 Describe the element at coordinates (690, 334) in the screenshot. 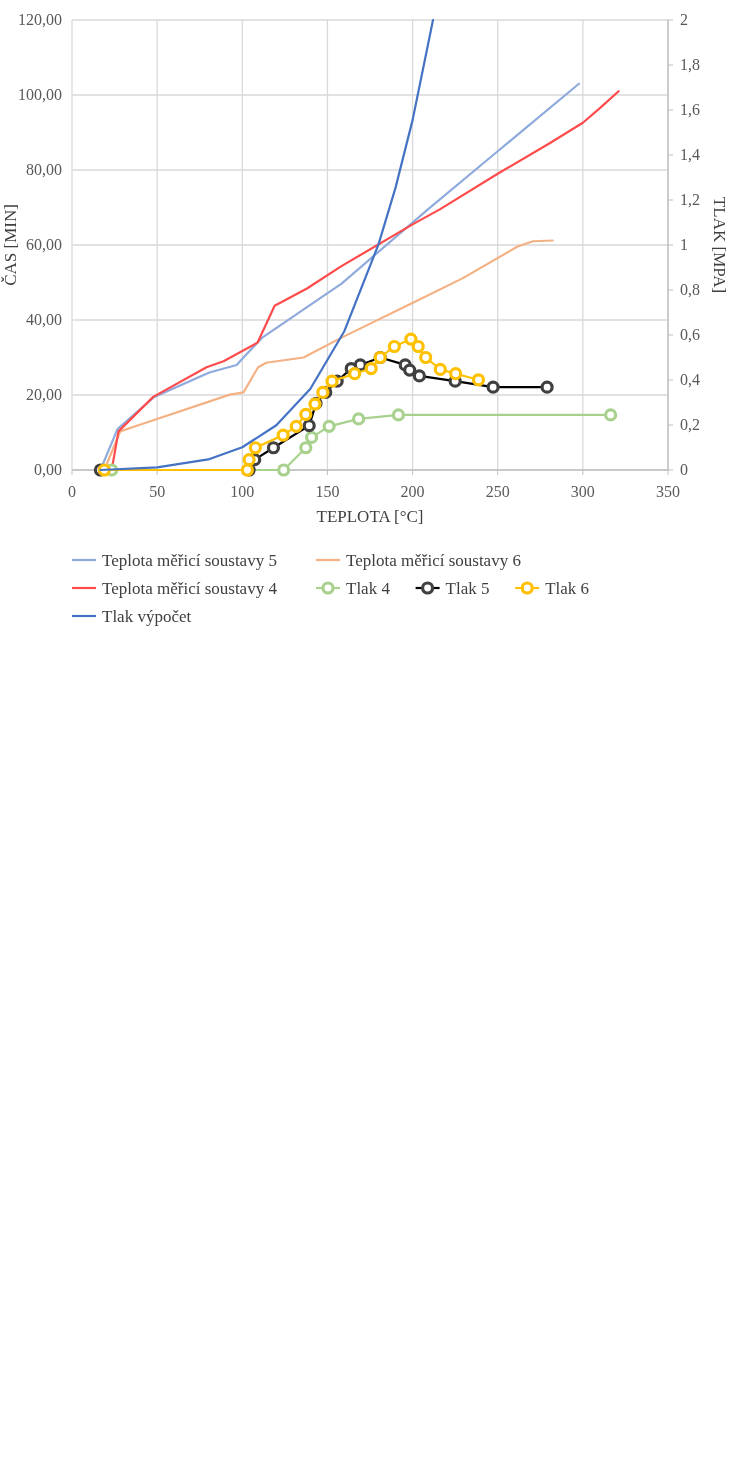

I see `y2-tick-label: 0,6` at that location.